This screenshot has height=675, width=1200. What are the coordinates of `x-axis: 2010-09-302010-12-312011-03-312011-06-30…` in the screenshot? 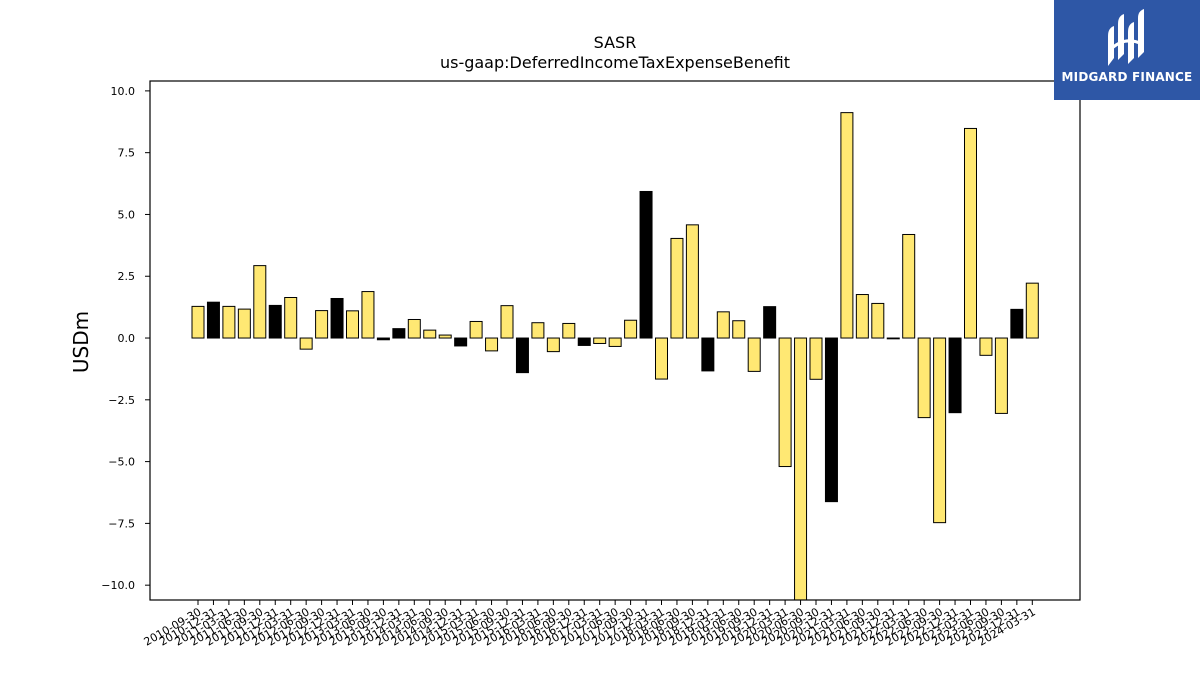 It's located at (590, 624).